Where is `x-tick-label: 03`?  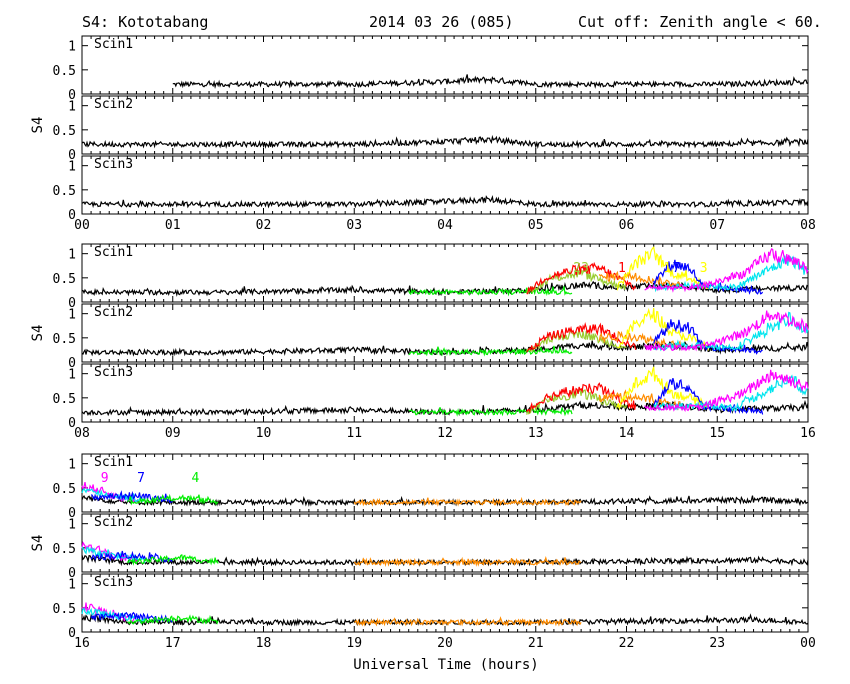
x-tick-label: 03 is located at coordinates (354, 225).